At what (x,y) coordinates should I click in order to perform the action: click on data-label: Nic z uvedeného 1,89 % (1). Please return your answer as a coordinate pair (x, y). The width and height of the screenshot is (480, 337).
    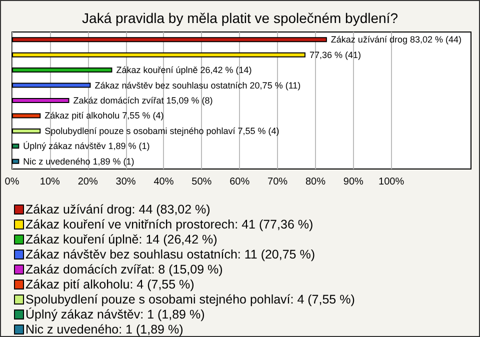
    Looking at the image, I should click on (78, 161).